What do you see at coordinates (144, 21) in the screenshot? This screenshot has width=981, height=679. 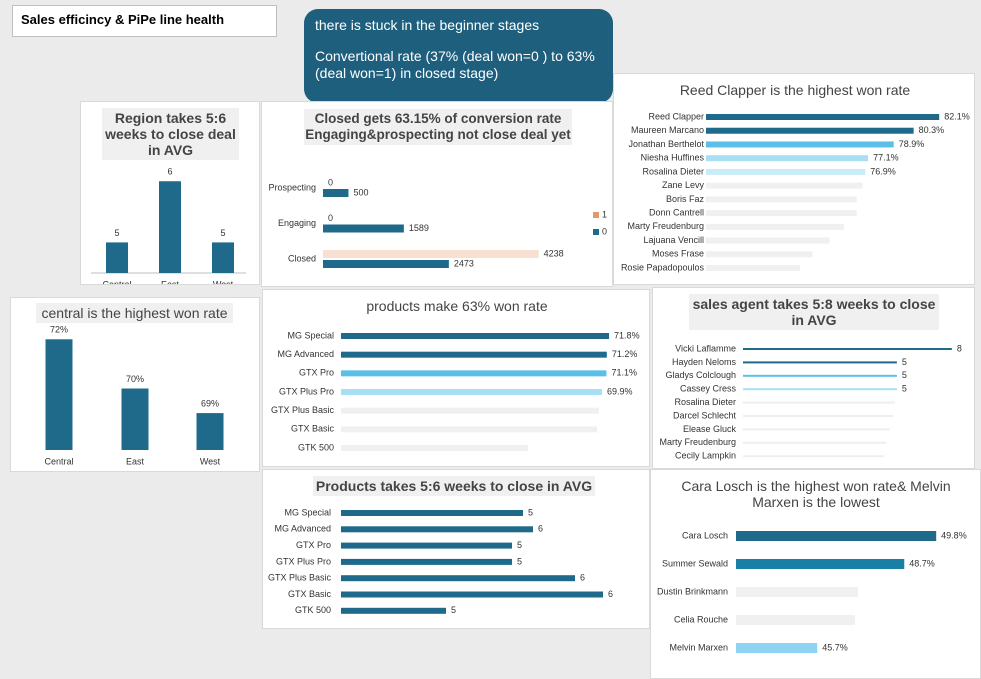 I see `dashboard-title: Sales efficincy & PiPe line health` at bounding box center [144, 21].